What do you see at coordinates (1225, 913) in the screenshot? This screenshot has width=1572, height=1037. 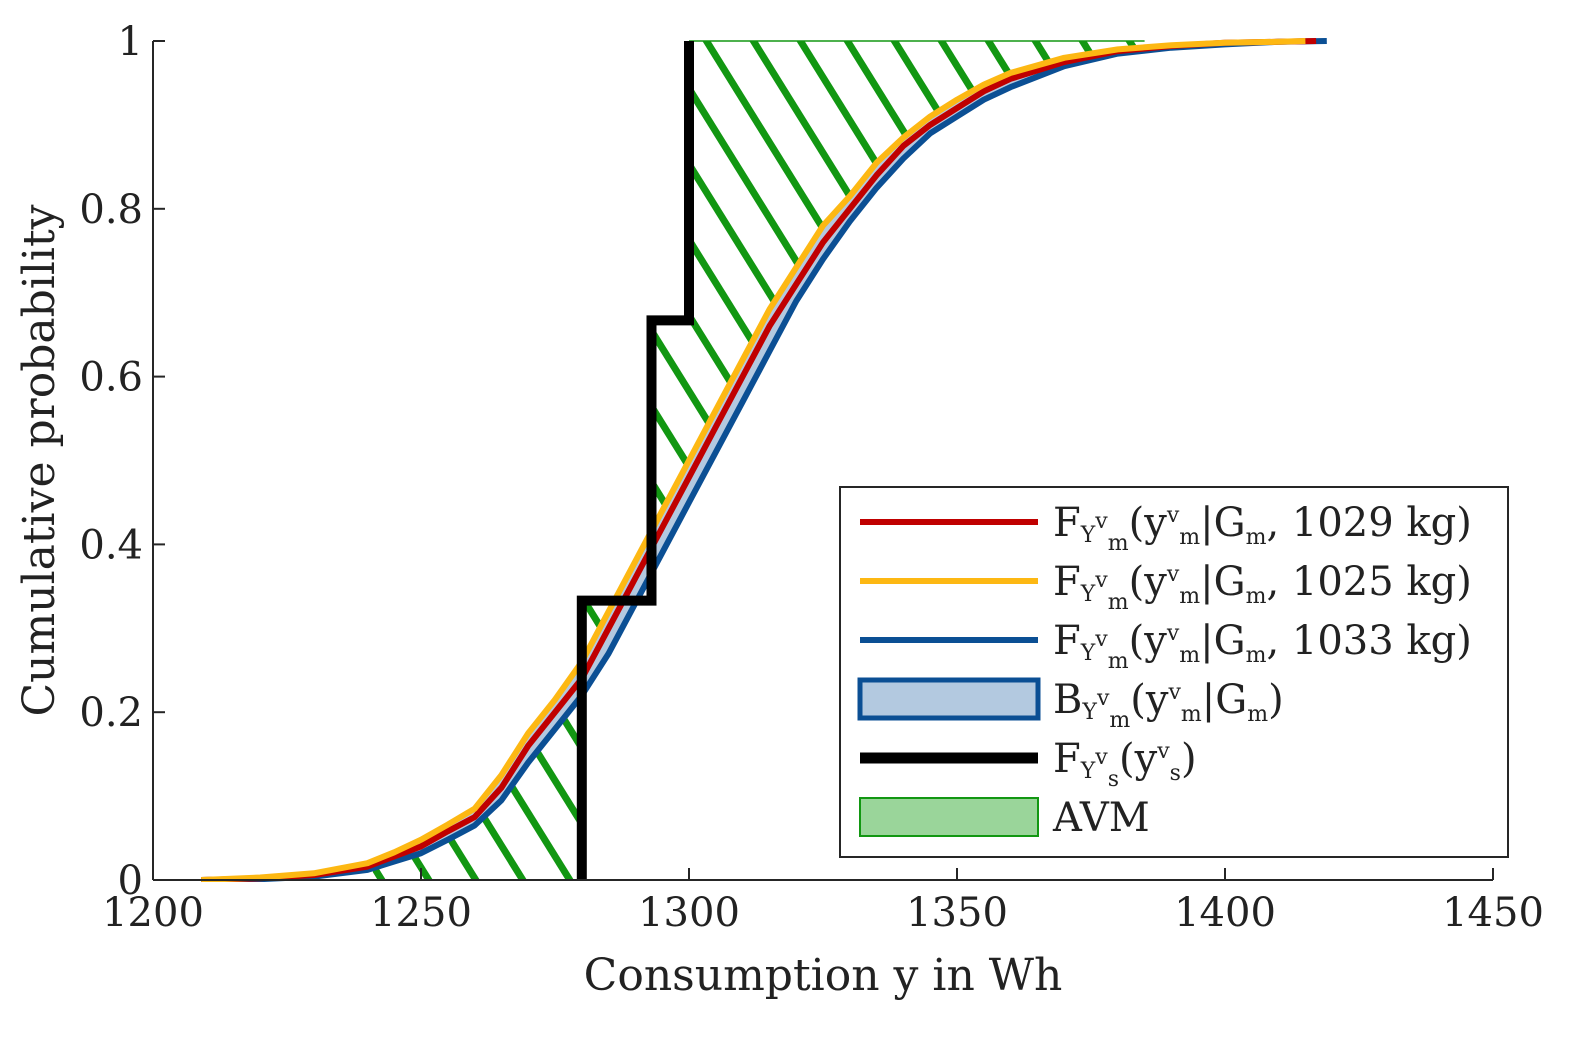 I see `x-tick-label: 1400` at bounding box center [1225, 913].